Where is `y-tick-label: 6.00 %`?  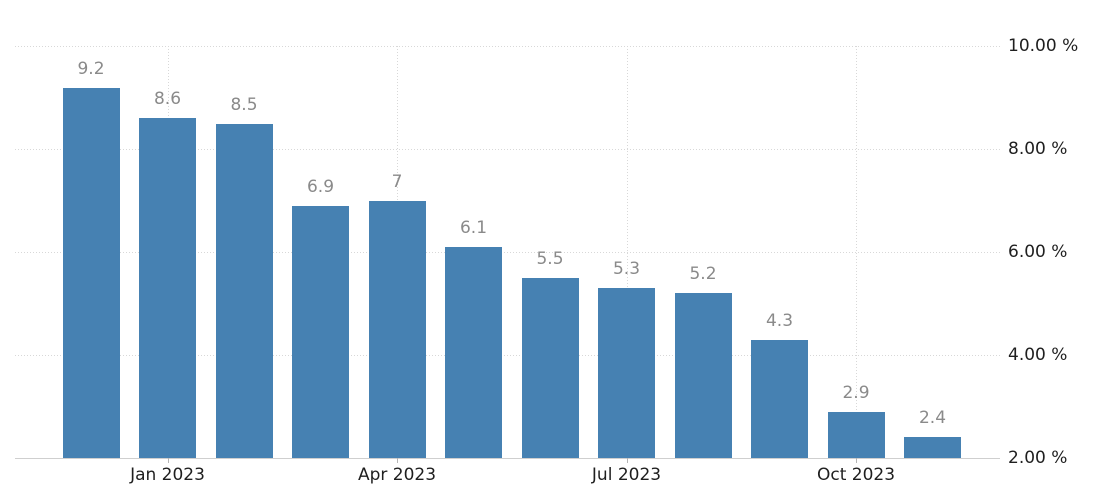
y-tick-label: 6.00 % is located at coordinates (1038, 252).